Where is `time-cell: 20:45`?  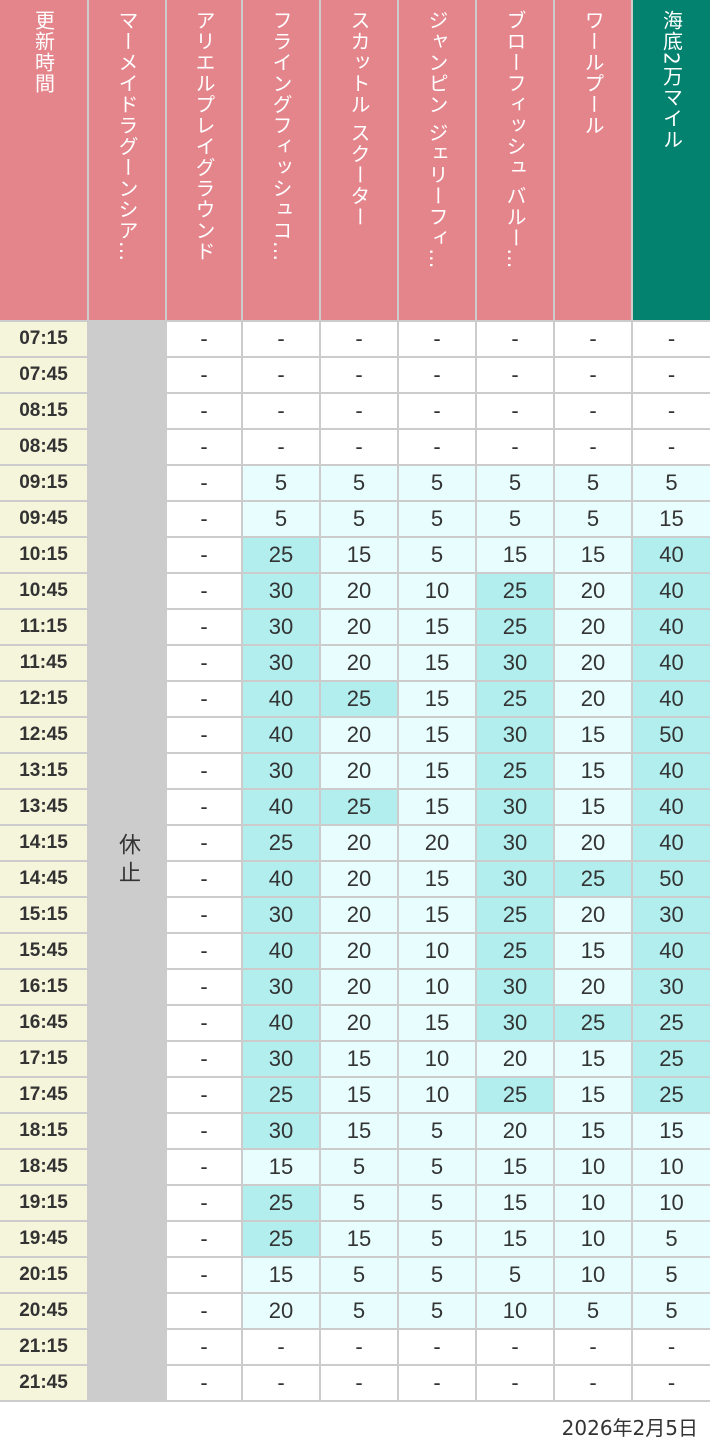 time-cell: 20:45 is located at coordinates (43, 1311).